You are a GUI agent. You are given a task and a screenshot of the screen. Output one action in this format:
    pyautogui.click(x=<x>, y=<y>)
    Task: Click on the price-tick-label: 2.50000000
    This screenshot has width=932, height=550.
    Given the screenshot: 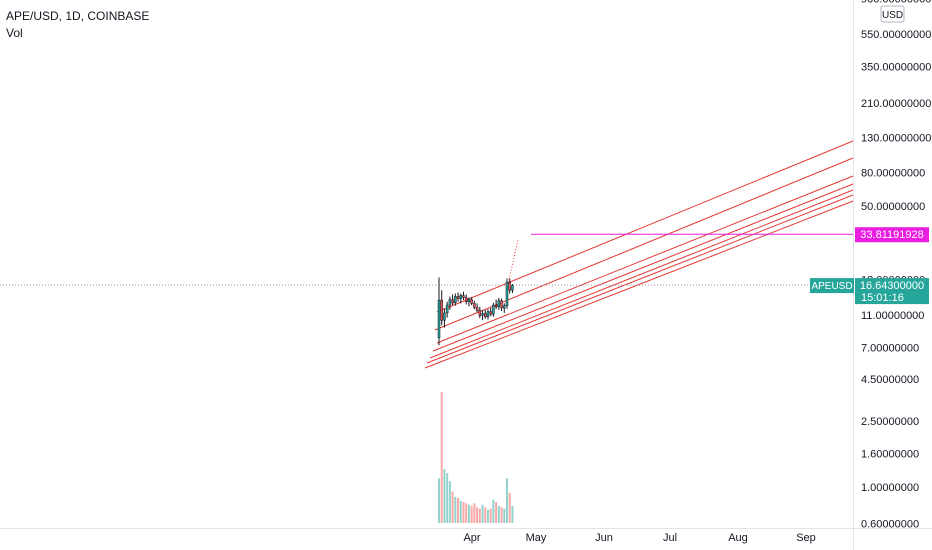 What is the action you would take?
    pyautogui.click(x=890, y=422)
    